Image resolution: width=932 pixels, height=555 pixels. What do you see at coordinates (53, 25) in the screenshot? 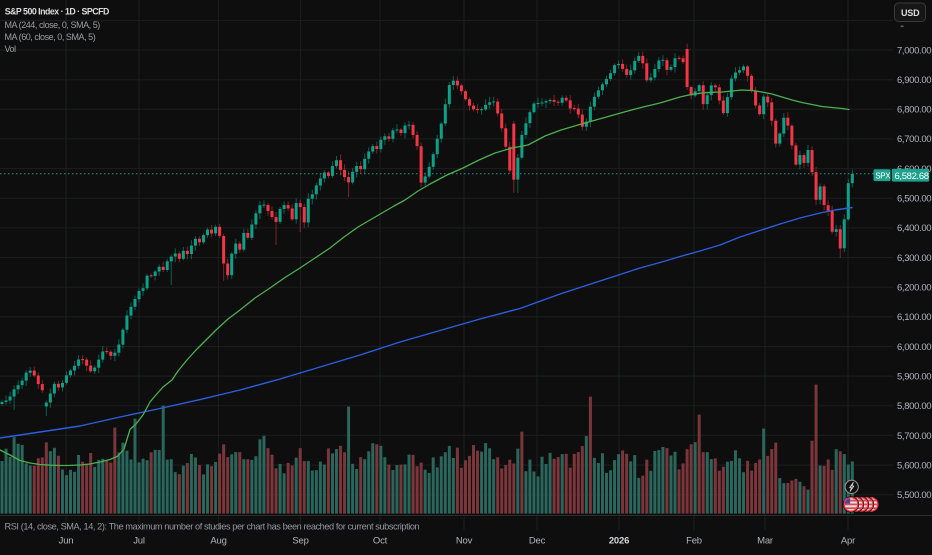
I see `svg-text: MA (244, close, 0, SMA, 5)` at bounding box center [53, 25].